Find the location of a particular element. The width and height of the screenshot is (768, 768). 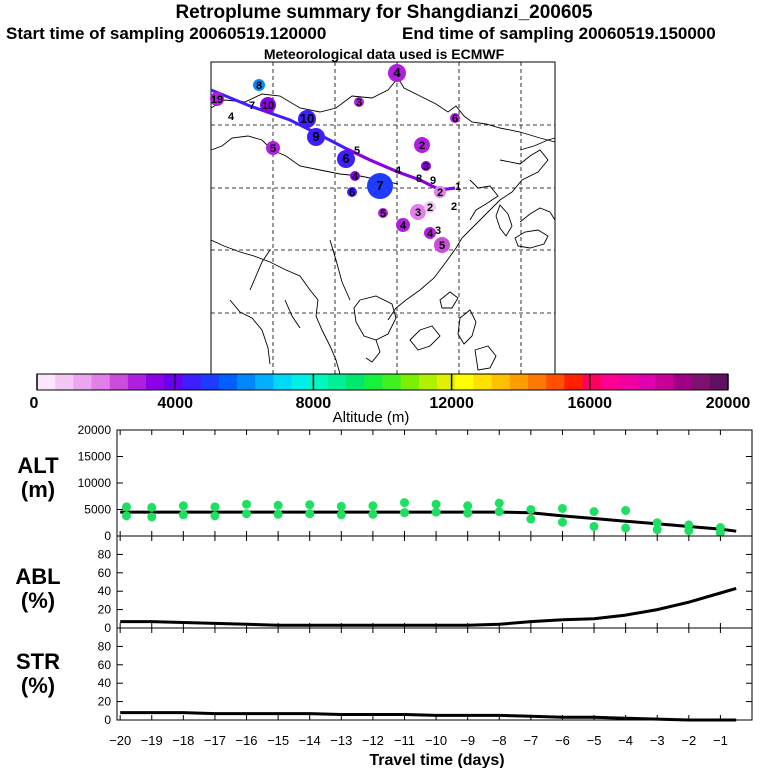

plume-day-label: 9 is located at coordinates (433, 181).